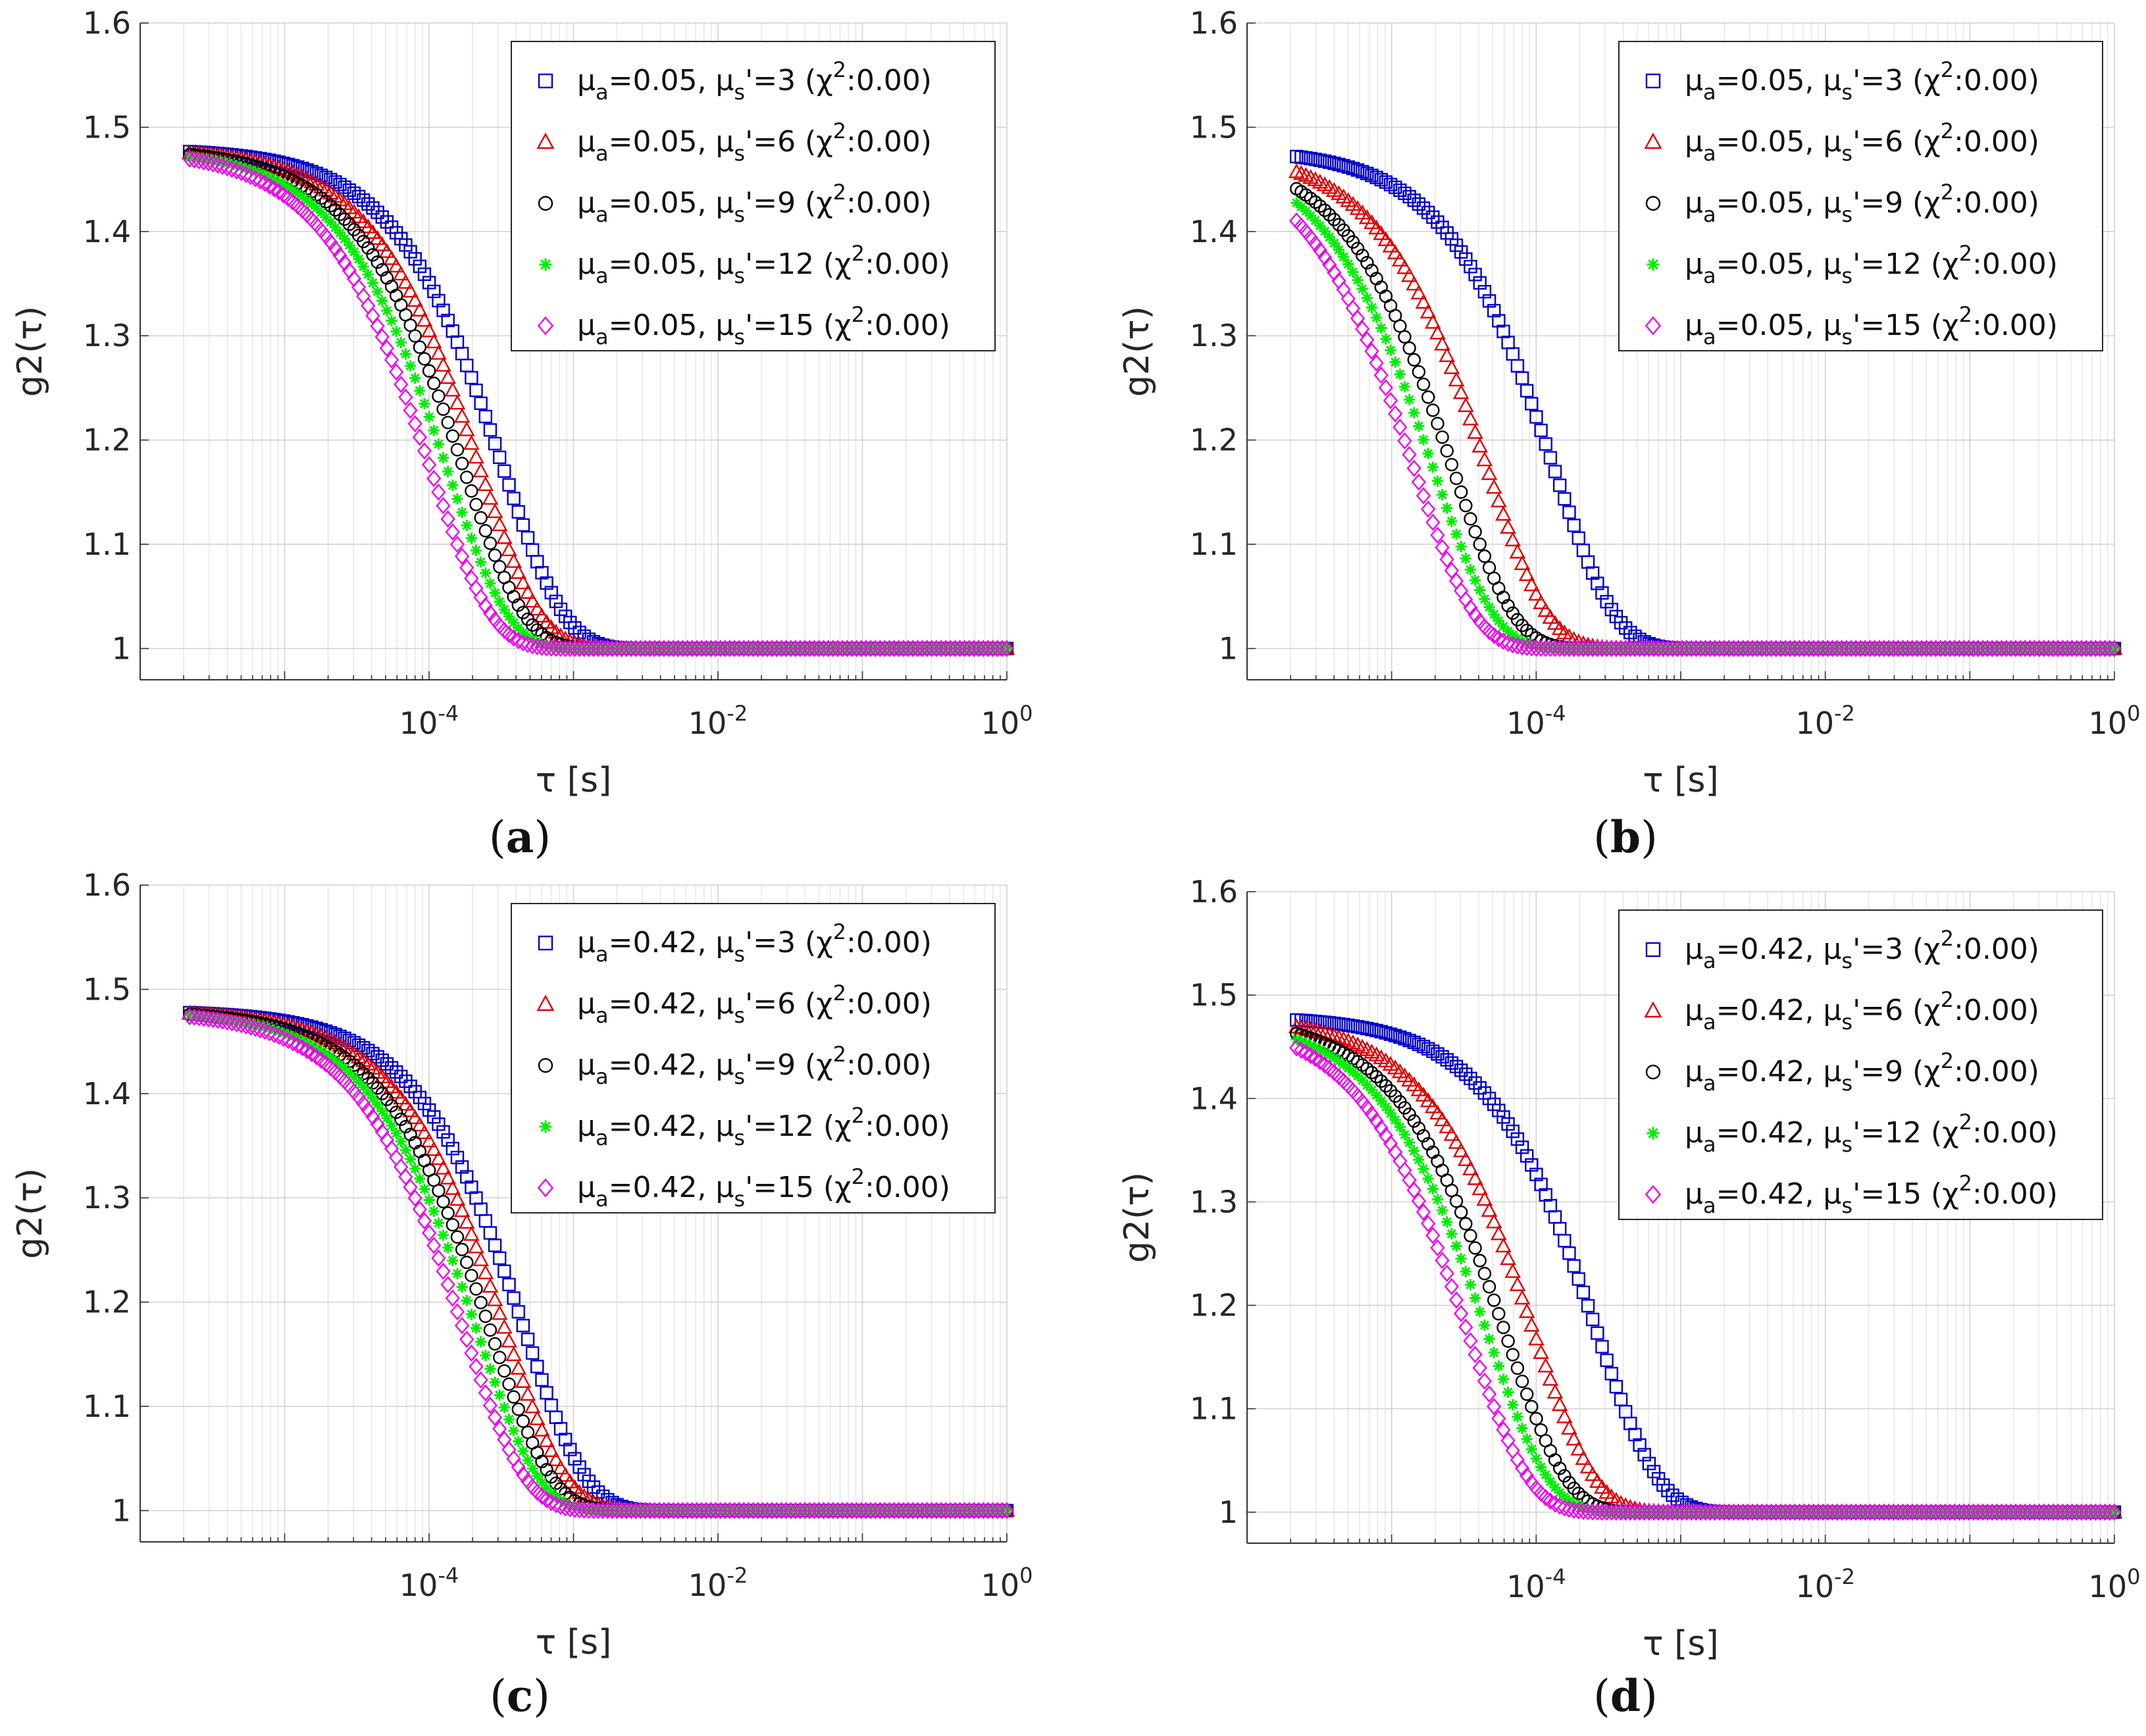  Describe the element at coordinates (754, 1065) in the screenshot. I see `legend-label: μa=0.42, μs'=9 (χ2:0.00)` at that location.